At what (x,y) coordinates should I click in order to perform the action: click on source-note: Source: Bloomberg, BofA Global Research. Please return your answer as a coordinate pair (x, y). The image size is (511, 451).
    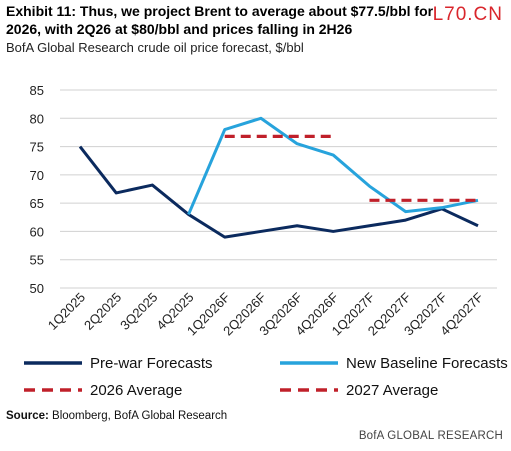
    Looking at the image, I should click on (116, 416).